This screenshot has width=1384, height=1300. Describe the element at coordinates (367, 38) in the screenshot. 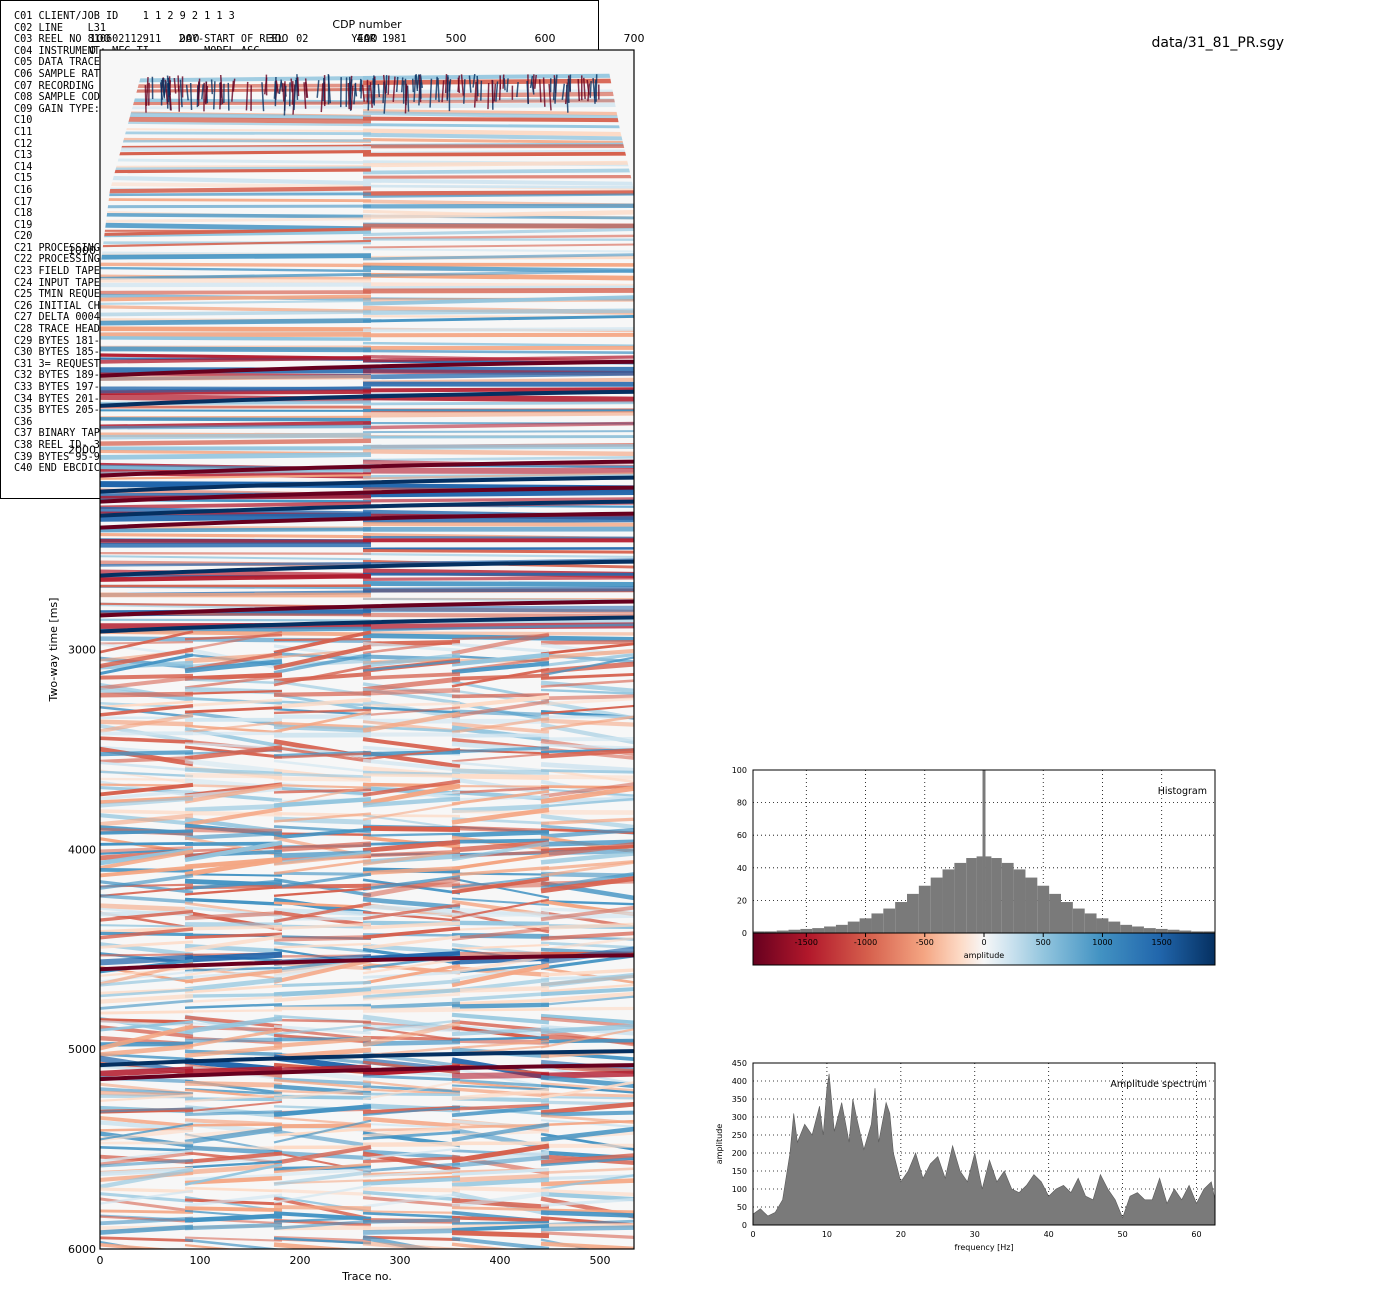

I see `x2-tick-label: 400` at that location.